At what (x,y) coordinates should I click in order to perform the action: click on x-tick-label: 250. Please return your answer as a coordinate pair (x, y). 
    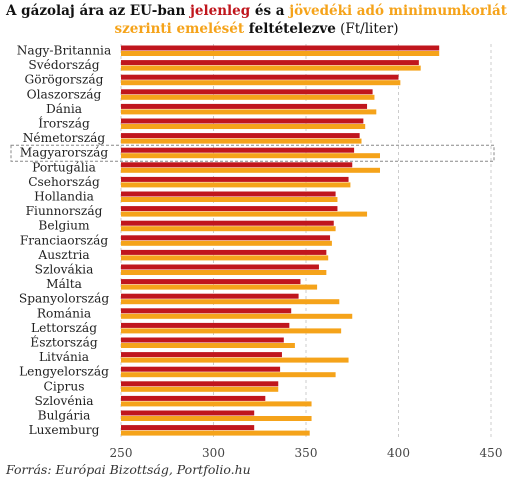
    Looking at the image, I should click on (121, 453).